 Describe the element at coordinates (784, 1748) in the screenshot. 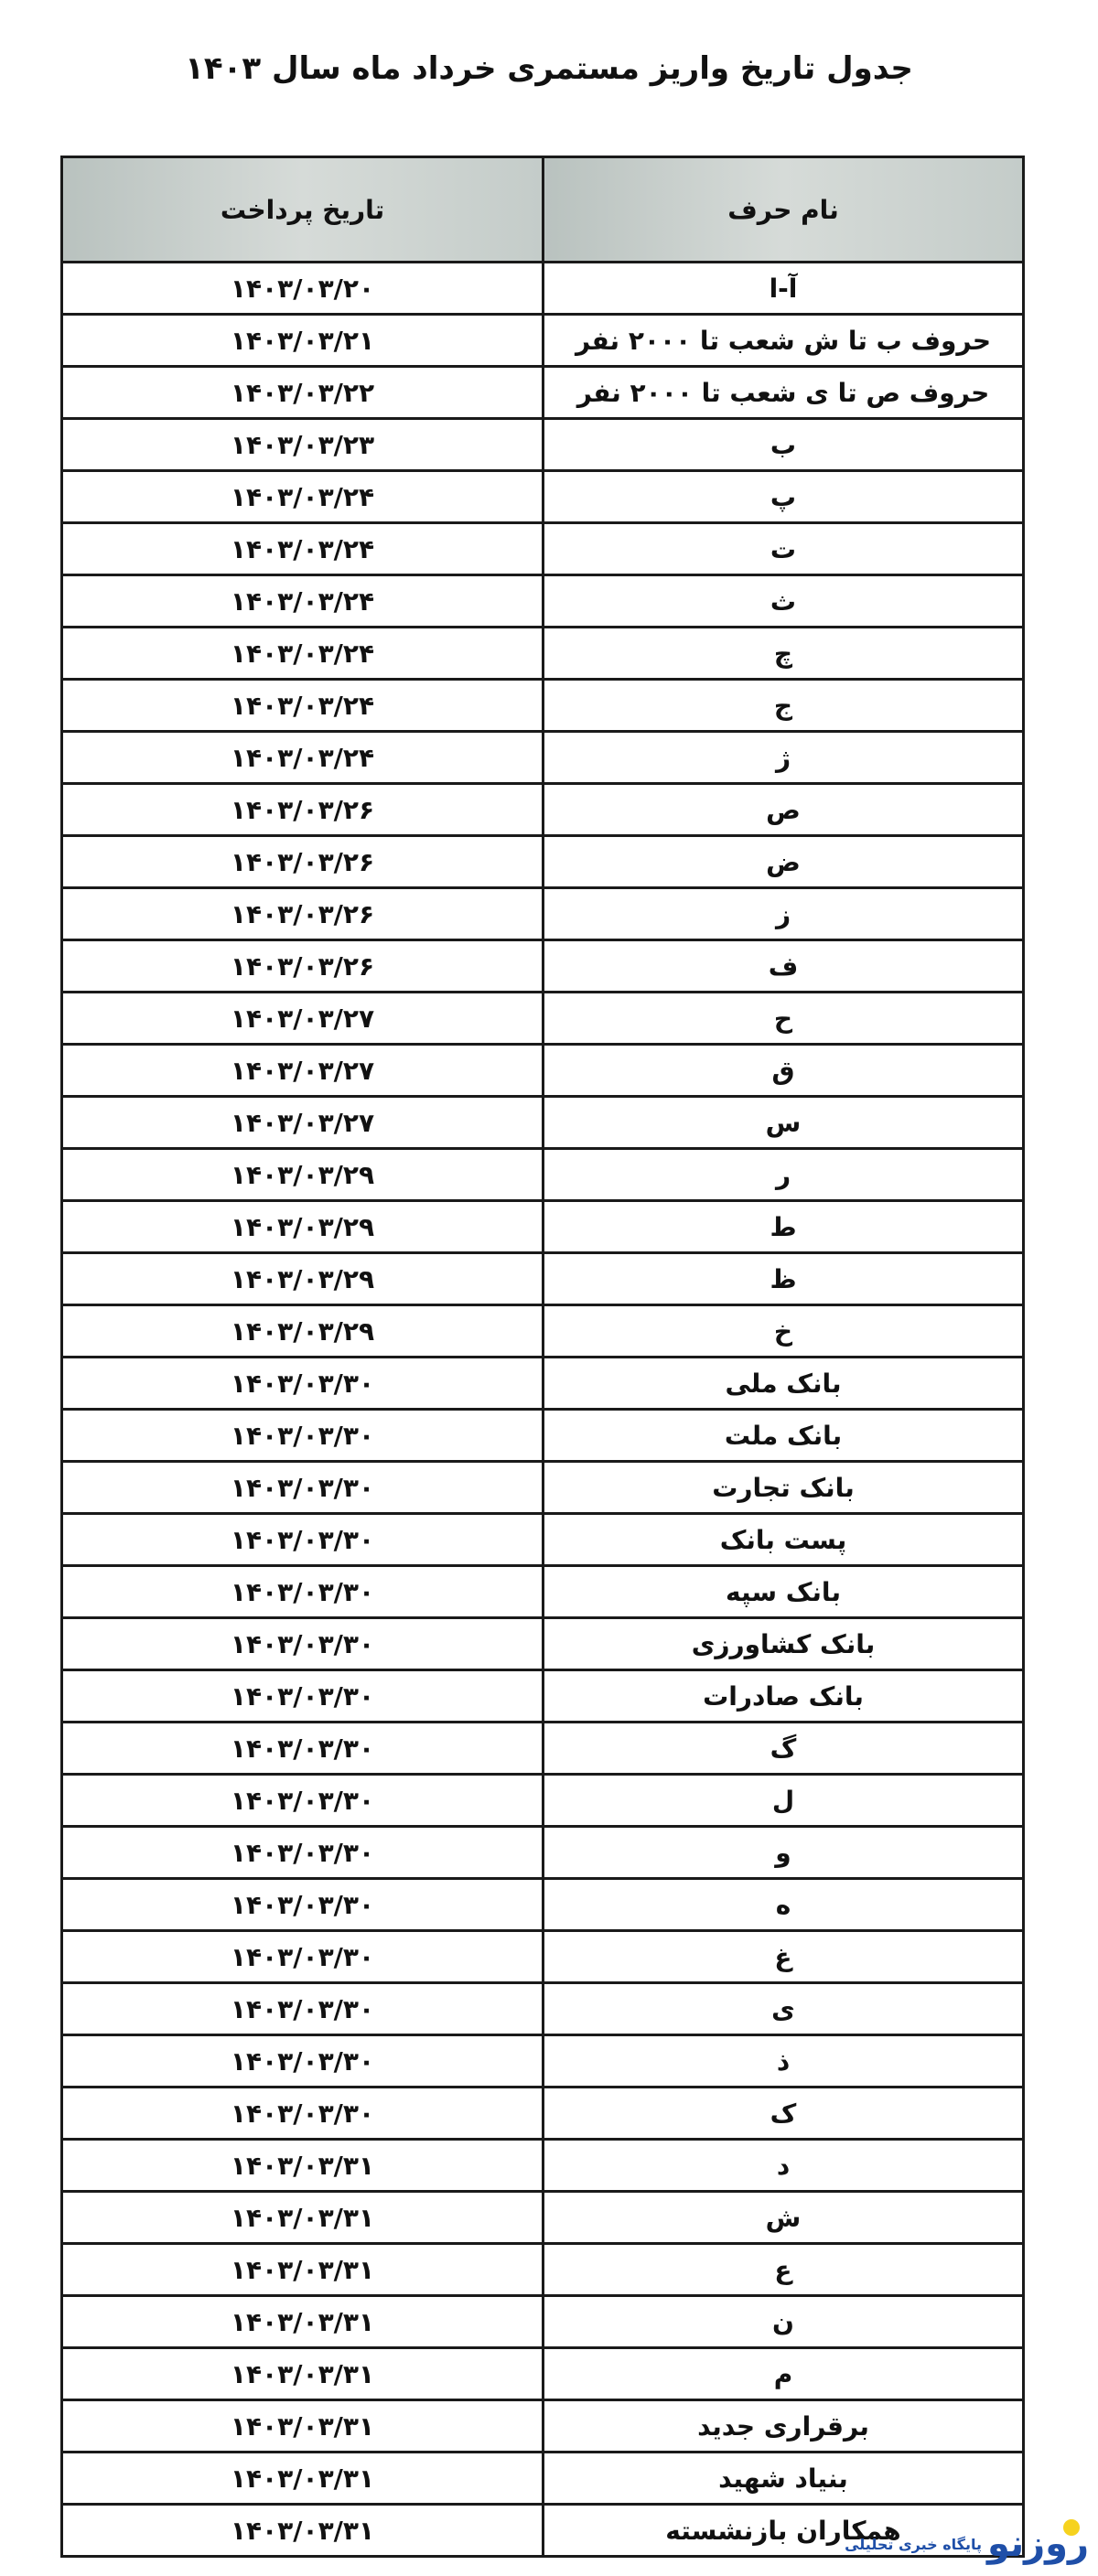

I see `row-name: گ` at that location.